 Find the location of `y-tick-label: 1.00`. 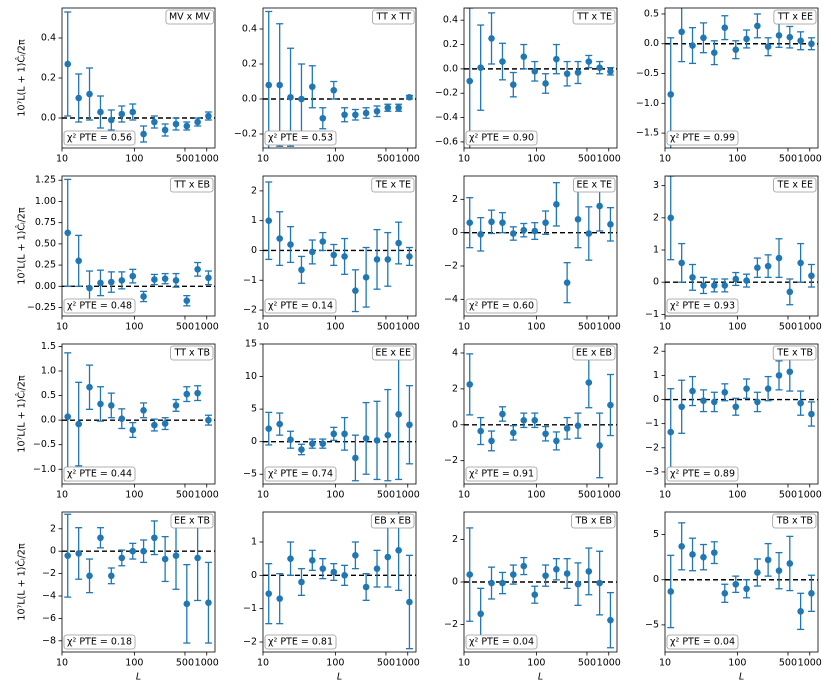

y-tick-label: 1.00 is located at coordinates (45, 201).